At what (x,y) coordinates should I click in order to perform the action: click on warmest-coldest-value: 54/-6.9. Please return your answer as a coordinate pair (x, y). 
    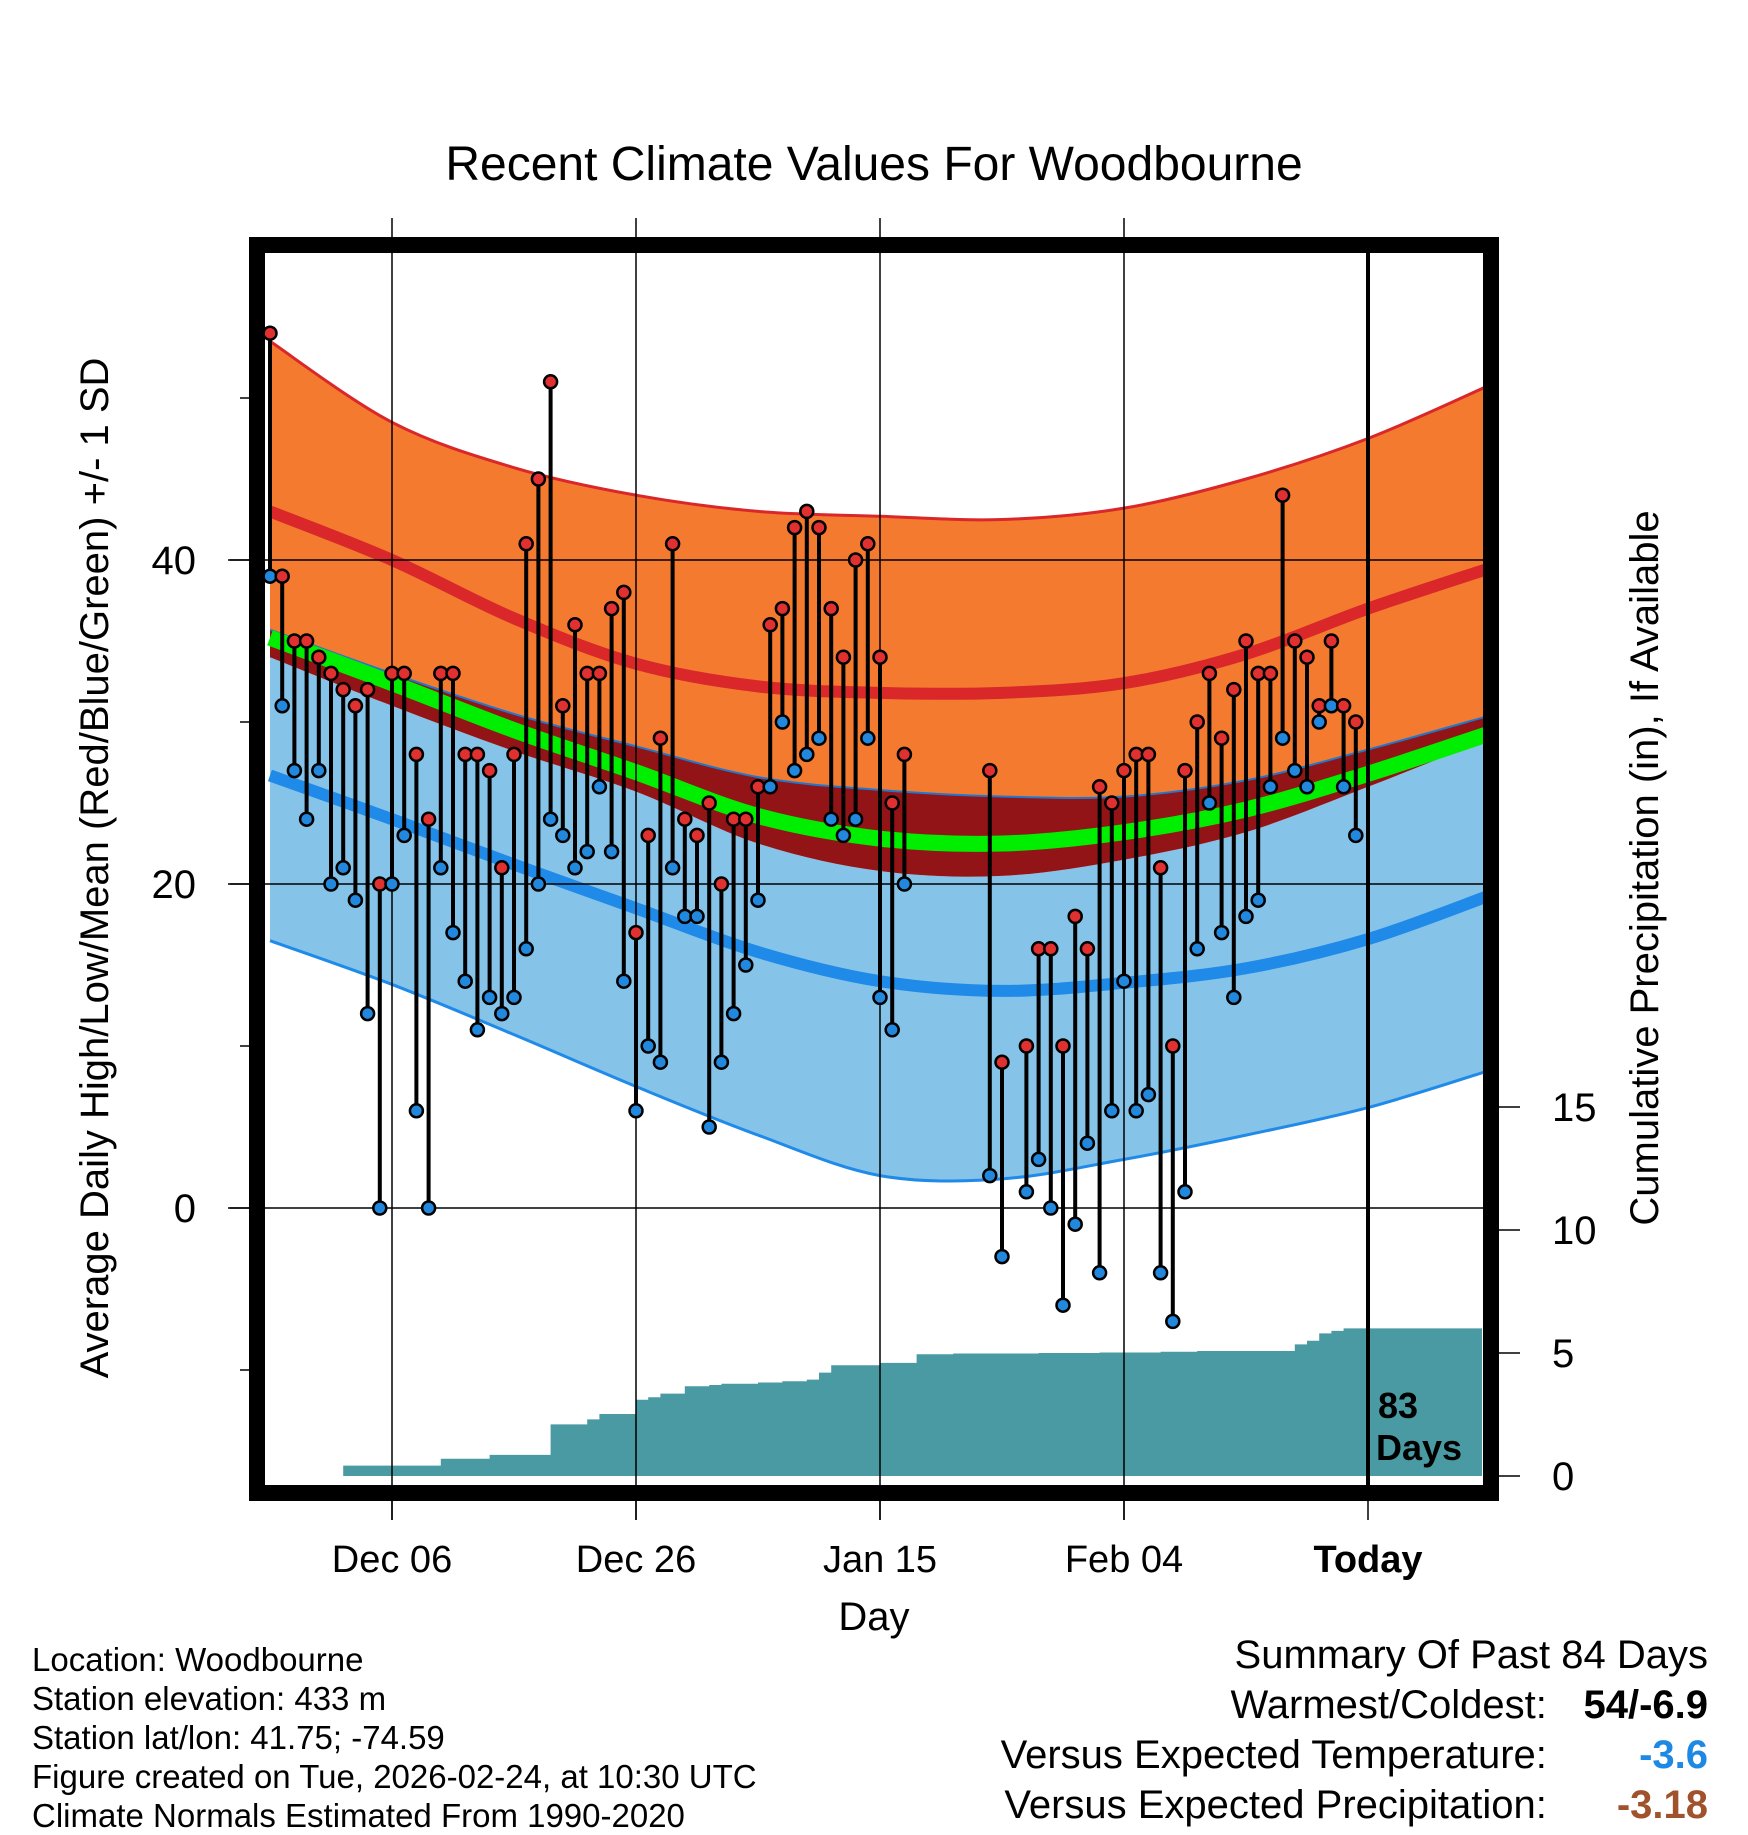
    Looking at the image, I should click on (1645, 1705).